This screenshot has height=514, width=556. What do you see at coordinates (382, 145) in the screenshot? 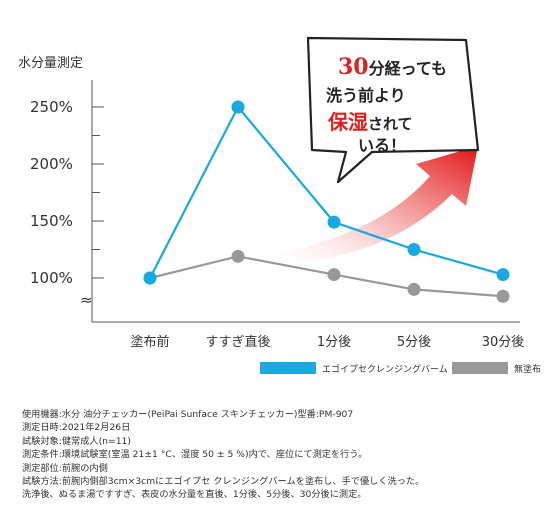
I see `callout-line4: いる！` at bounding box center [382, 145].